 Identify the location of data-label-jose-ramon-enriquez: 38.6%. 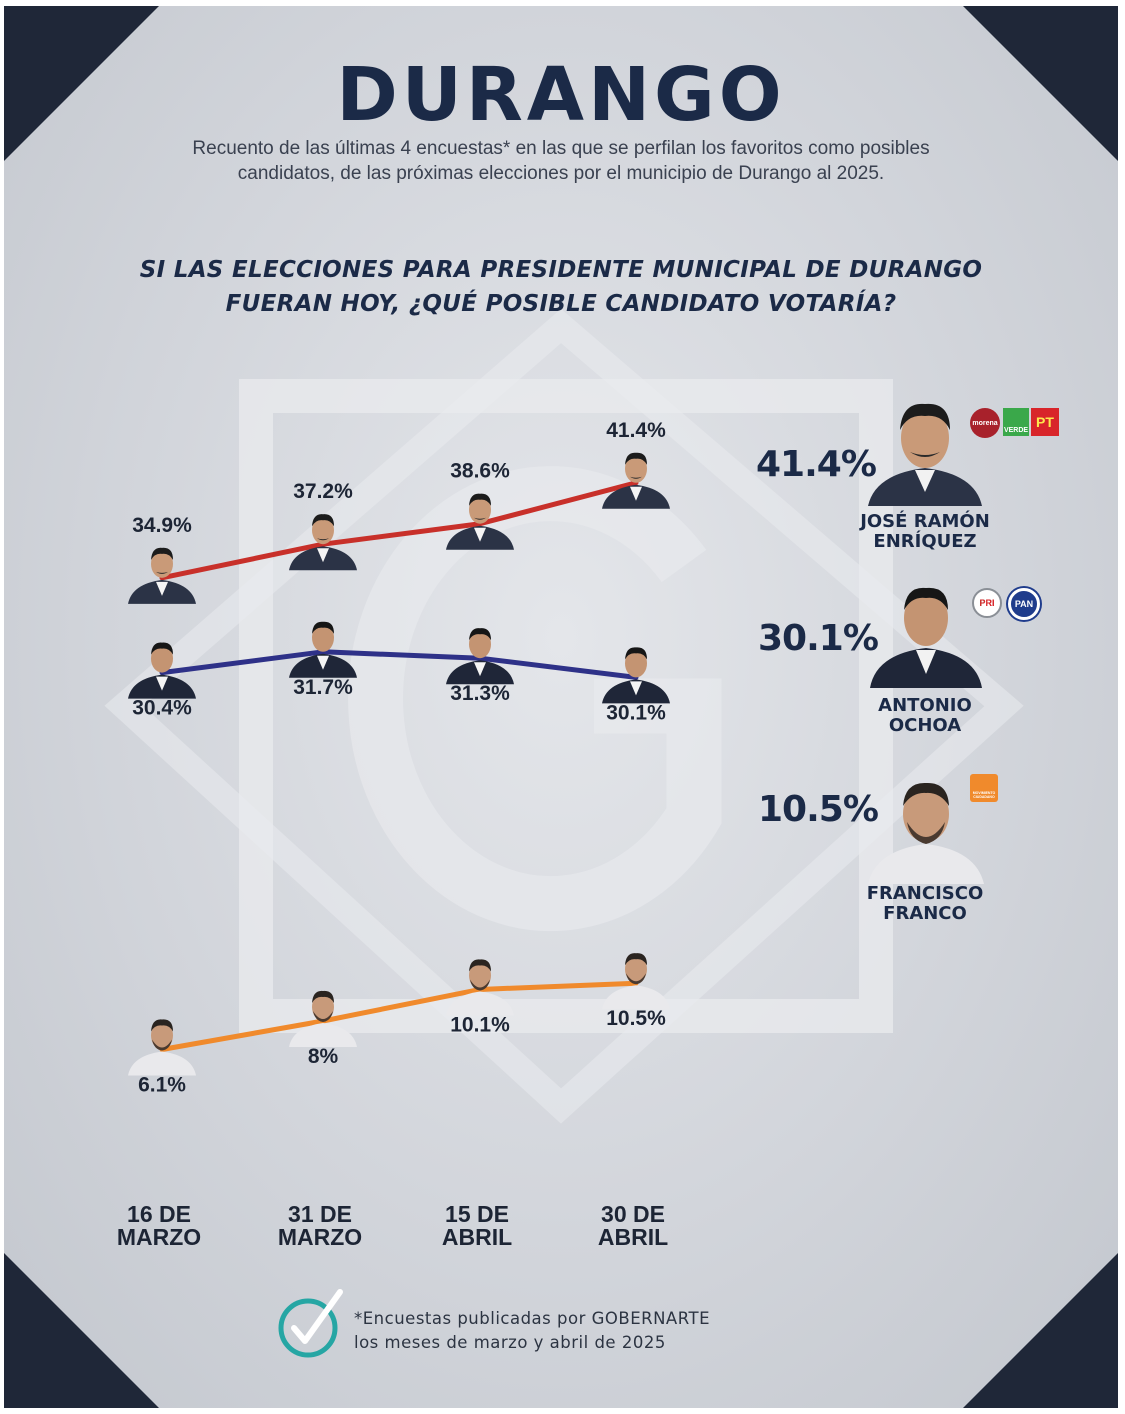
(480, 471).